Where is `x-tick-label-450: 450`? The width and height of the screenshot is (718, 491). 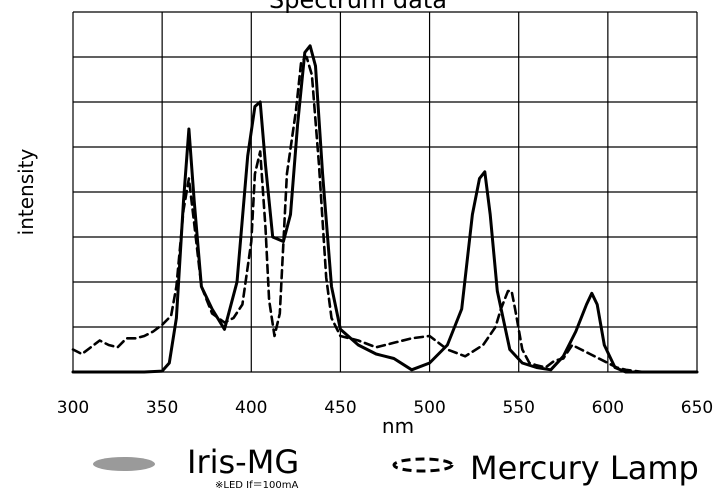 x-tick-label-450: 450 is located at coordinates (340, 408).